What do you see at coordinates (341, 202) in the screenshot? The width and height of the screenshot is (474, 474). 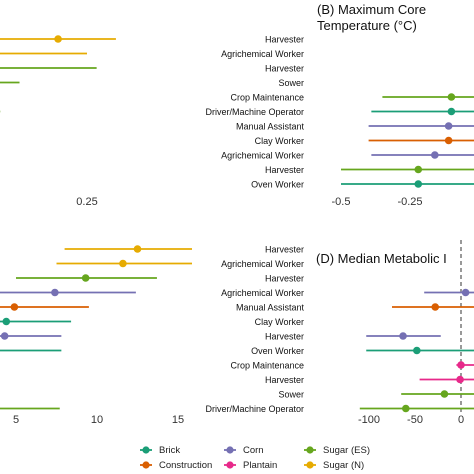 I see `panel-b-tick-0: -0.5` at bounding box center [341, 202].